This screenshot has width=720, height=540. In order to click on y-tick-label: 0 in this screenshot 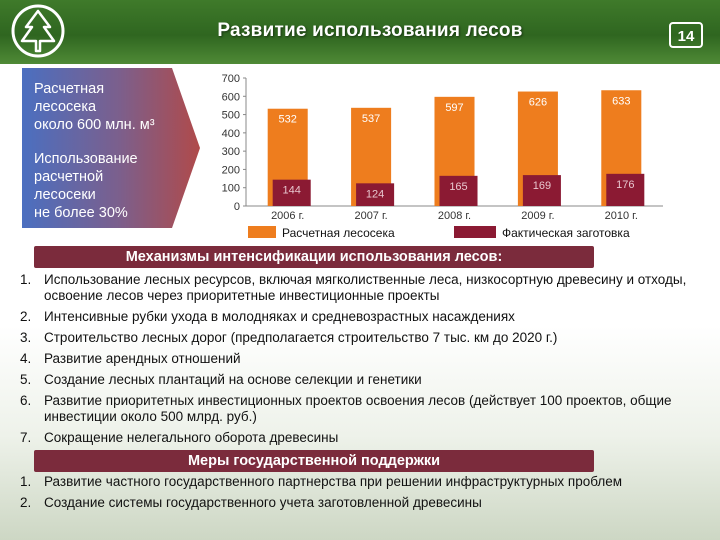, I will do `click(237, 207)`.